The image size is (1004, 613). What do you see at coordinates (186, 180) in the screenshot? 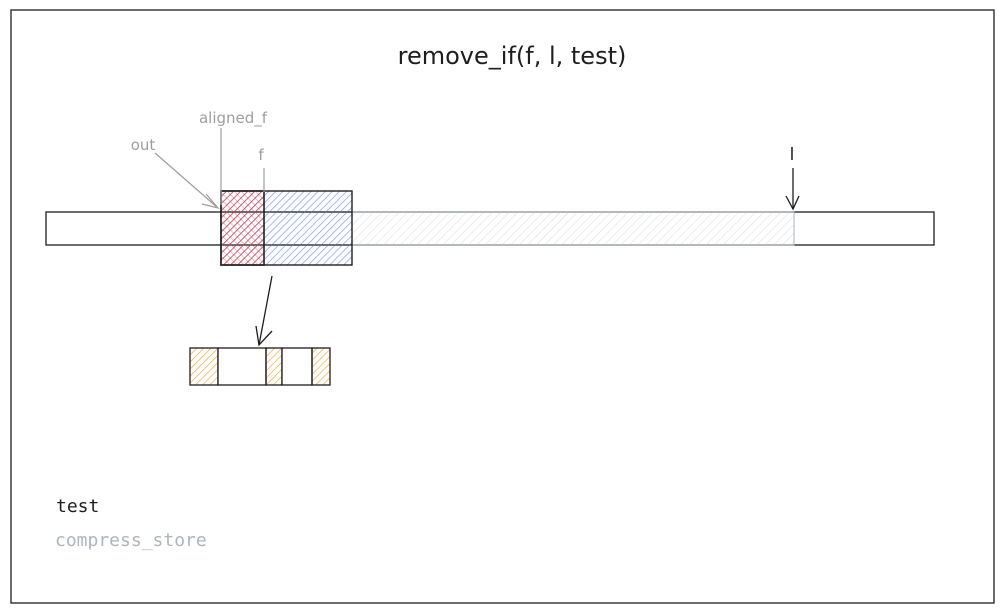
I see `arrow-out` at bounding box center [186, 180].